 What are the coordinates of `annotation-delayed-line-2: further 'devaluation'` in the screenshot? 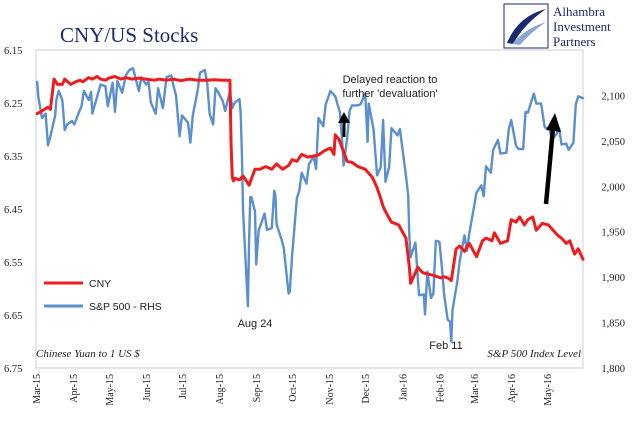 It's located at (389, 94).